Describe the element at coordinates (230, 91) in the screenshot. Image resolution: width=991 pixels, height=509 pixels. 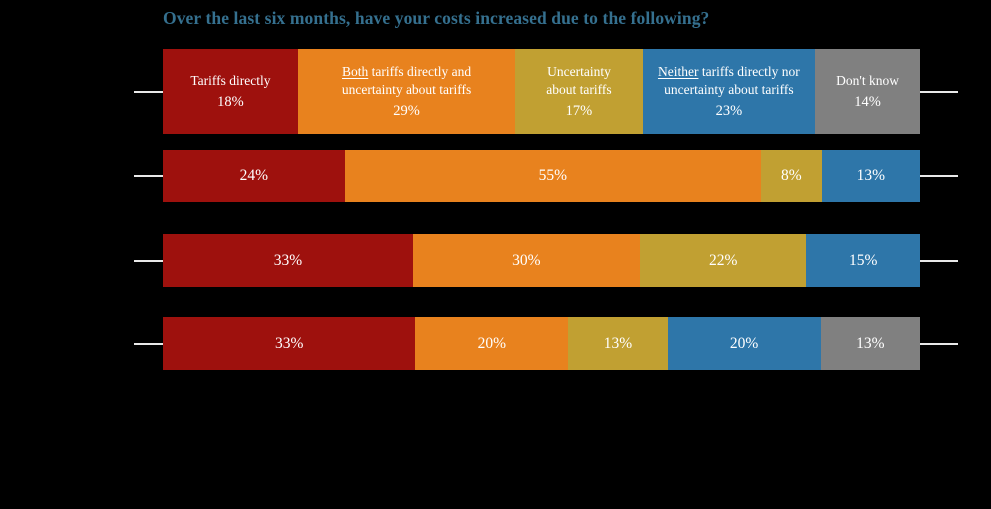
I see `bar-segment-tariffs-directly: Tariffs directly 18%` at that location.